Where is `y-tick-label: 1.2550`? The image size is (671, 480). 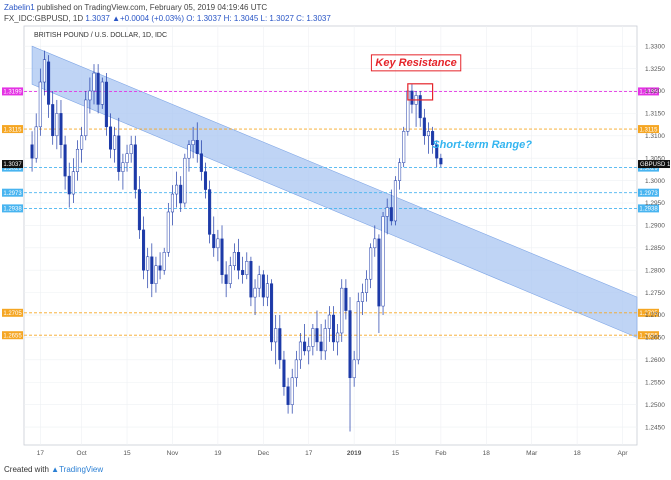
y-tick-label: 1.2550 is located at coordinates (655, 382).